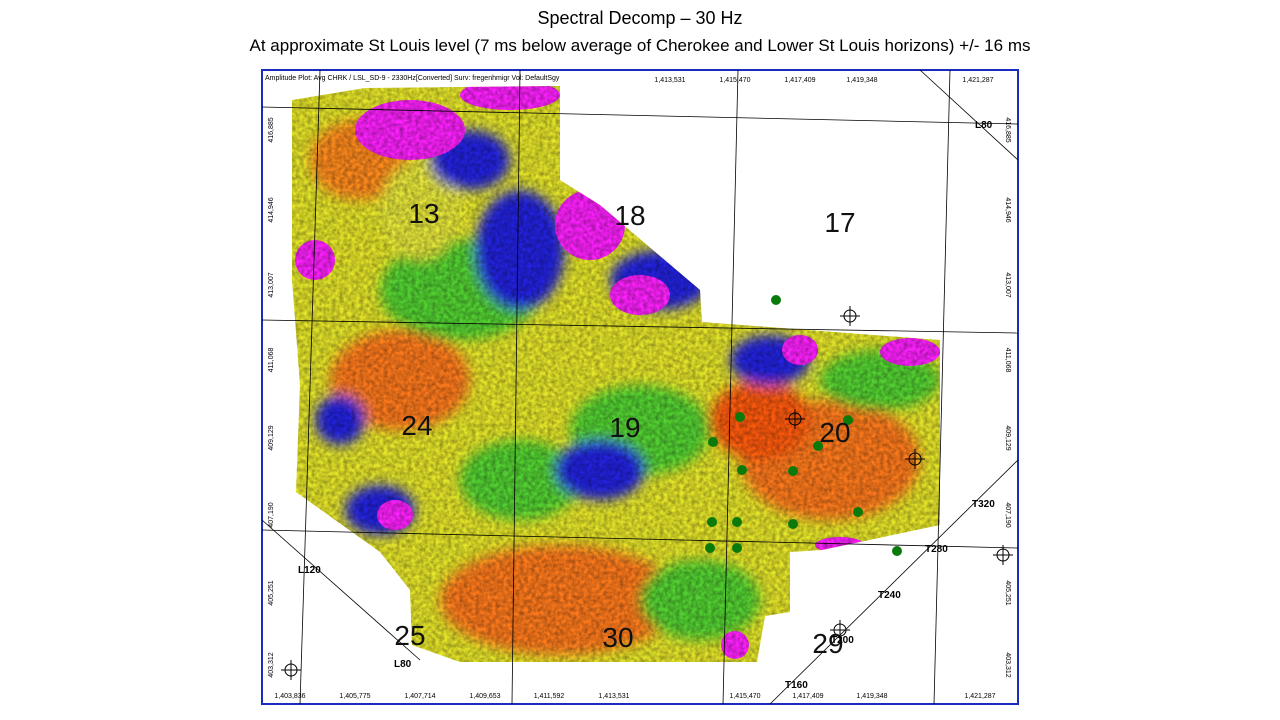 The width and height of the screenshot is (1280, 720). What do you see at coordinates (796, 685) in the screenshot?
I see `line-label: T160` at bounding box center [796, 685].